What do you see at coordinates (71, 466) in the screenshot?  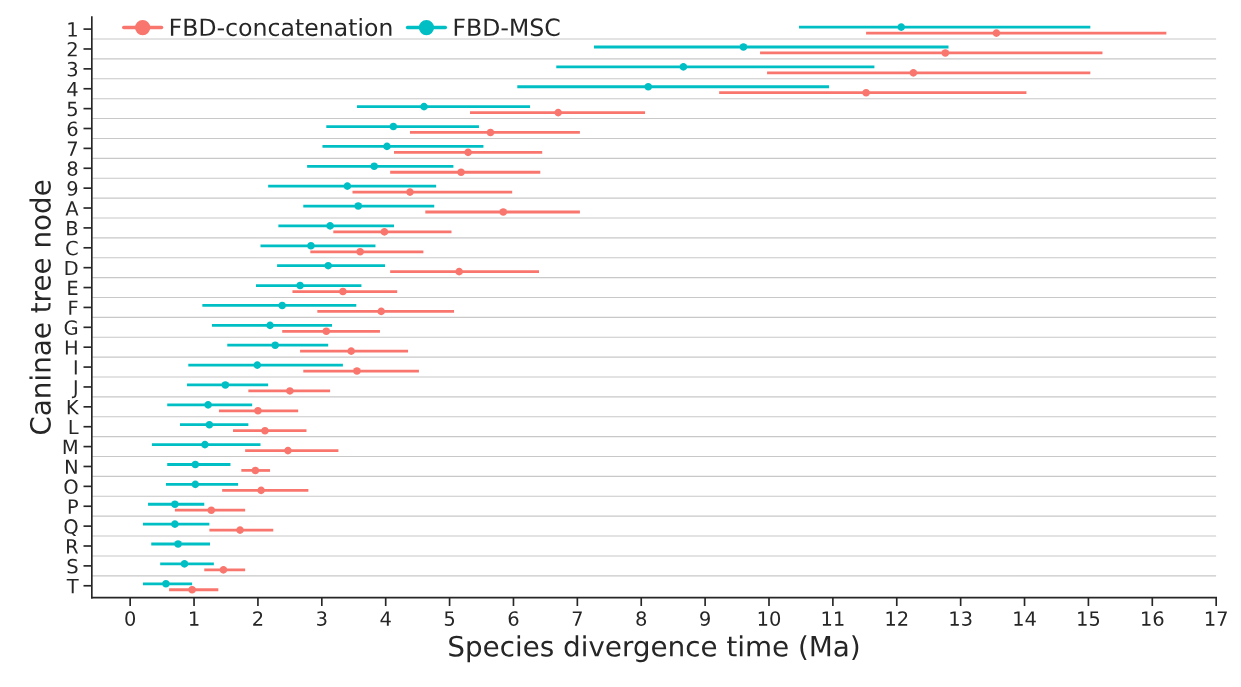 I see `y-tick-label: N` at bounding box center [71, 466].